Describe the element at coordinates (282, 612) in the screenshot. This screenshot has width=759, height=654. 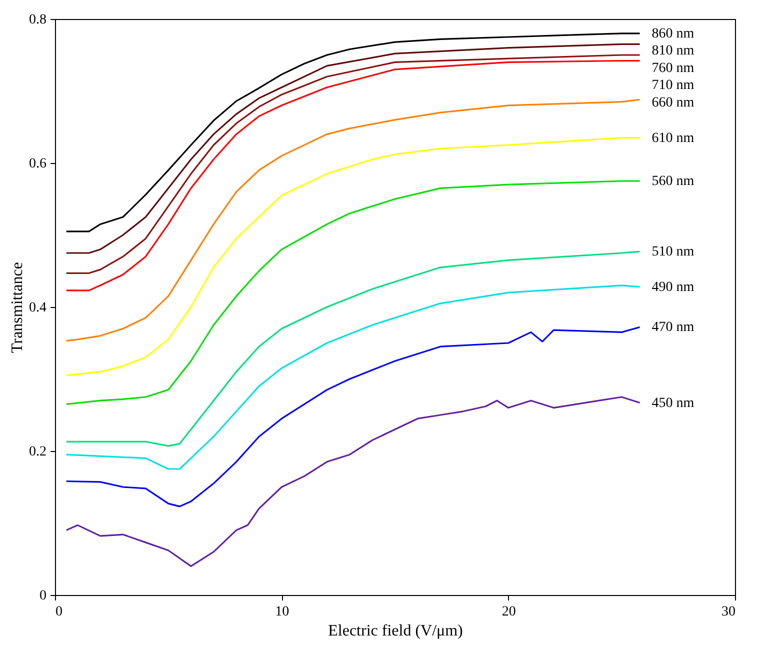
I see `x-tick-label: 10` at that location.